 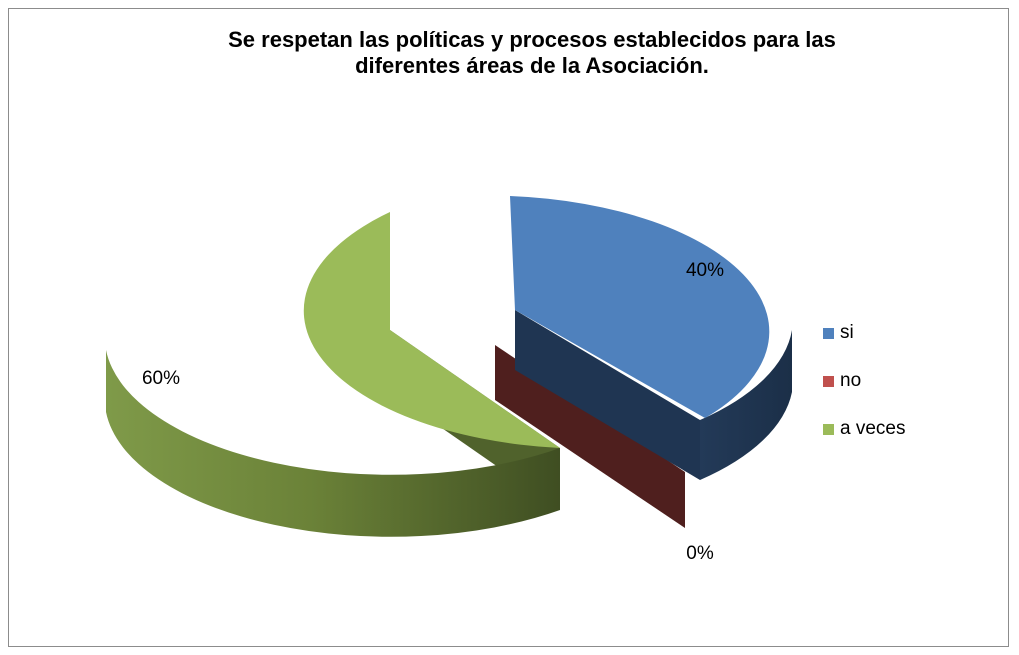 What do you see at coordinates (640, 307) in the screenshot?
I see `slice-si` at bounding box center [640, 307].